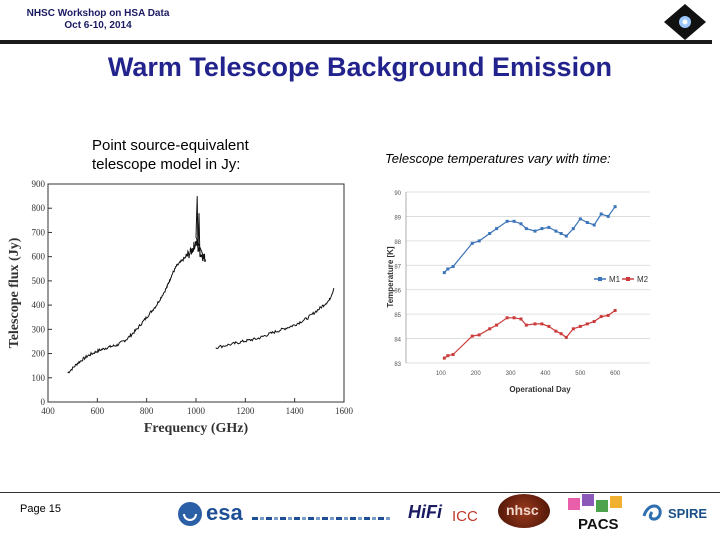 Image resolution: width=720 pixels, height=540 pixels. What do you see at coordinates (39, 329) in the screenshot?
I see `y-tick-label: 300` at bounding box center [39, 329].